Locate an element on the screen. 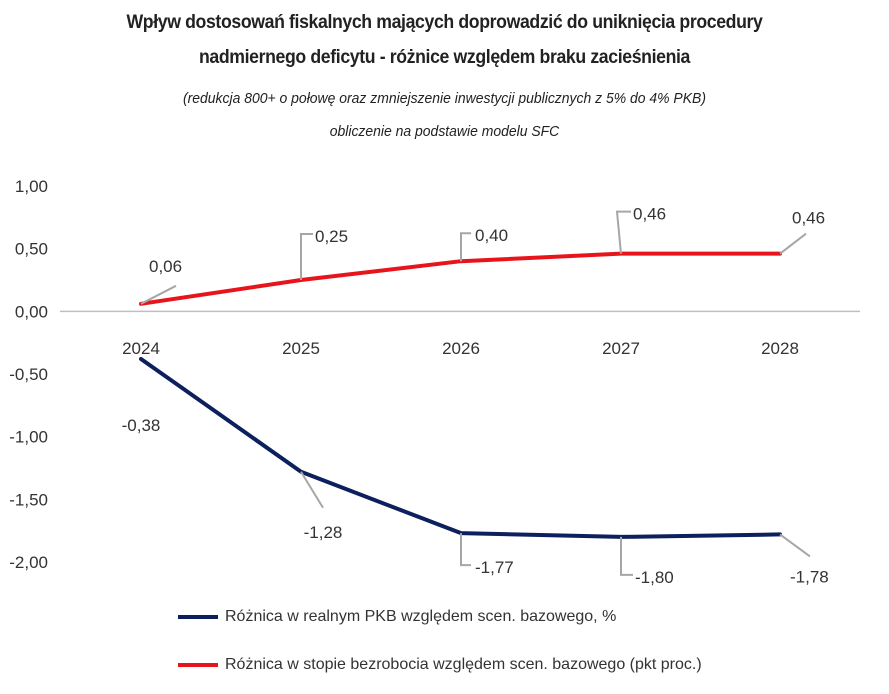 Image resolution: width=889 pixels, height=694 pixels. y-tick-label: 1,00 is located at coordinates (31, 186).